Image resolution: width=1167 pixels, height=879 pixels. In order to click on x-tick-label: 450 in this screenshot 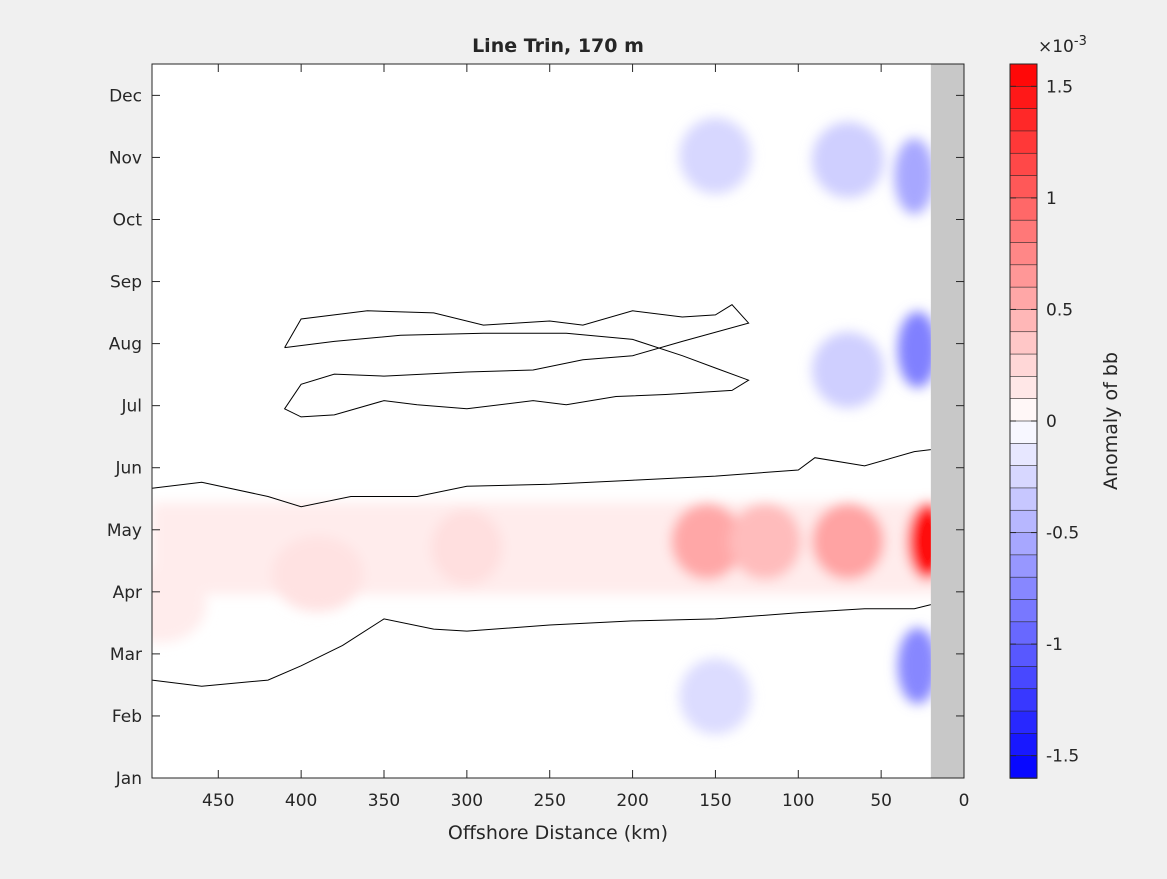, I will do `click(218, 801)`.